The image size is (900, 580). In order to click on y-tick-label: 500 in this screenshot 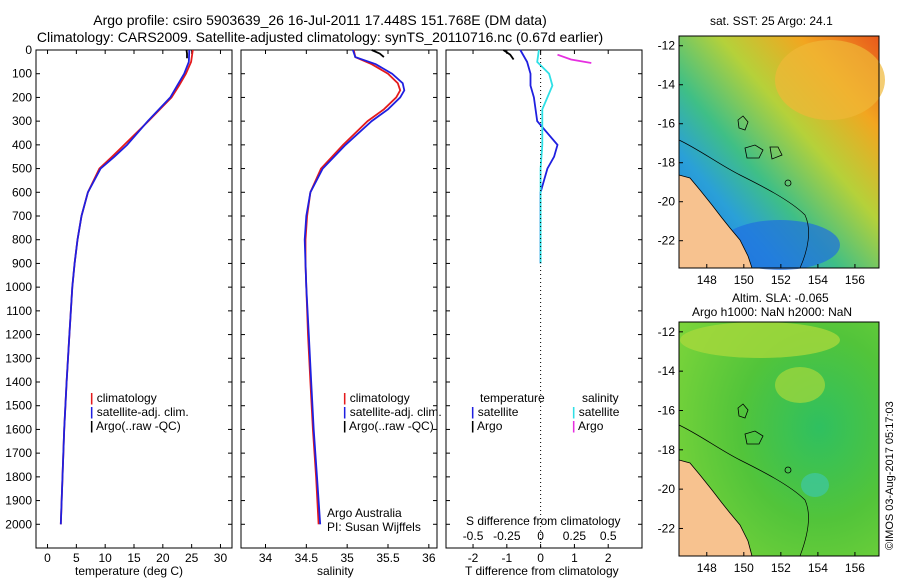, I will do `click(22, 169)`.